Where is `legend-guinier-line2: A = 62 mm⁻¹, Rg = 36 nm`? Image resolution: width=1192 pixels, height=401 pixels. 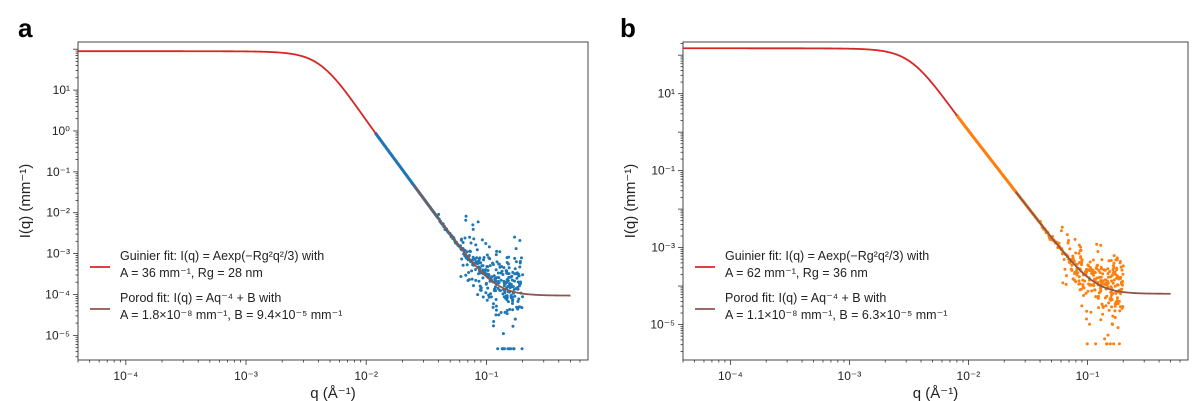
legend-guinier-line2: A = 62 mm⁻¹, Rg = 36 nm is located at coordinates (796, 273).